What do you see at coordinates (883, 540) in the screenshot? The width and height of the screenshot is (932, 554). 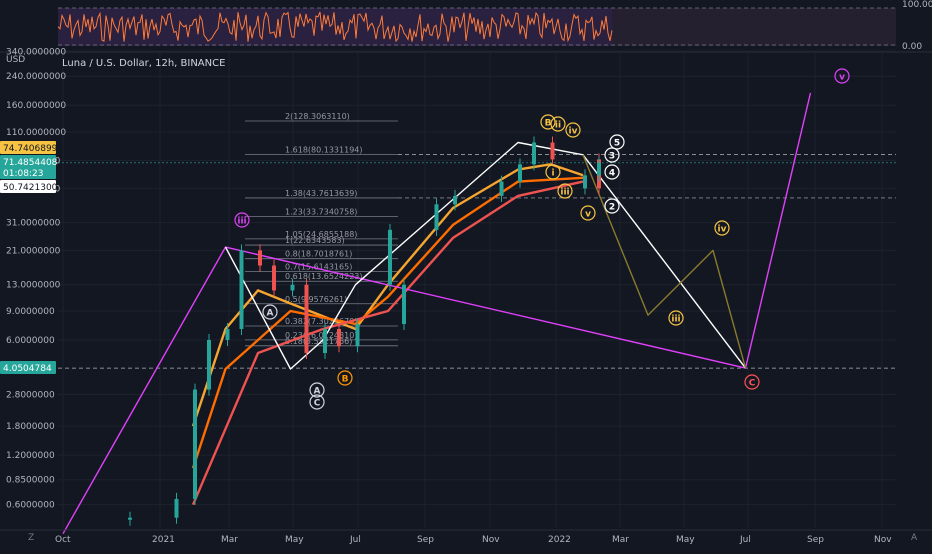 I see `x-tick-label: Nov` at bounding box center [883, 540].